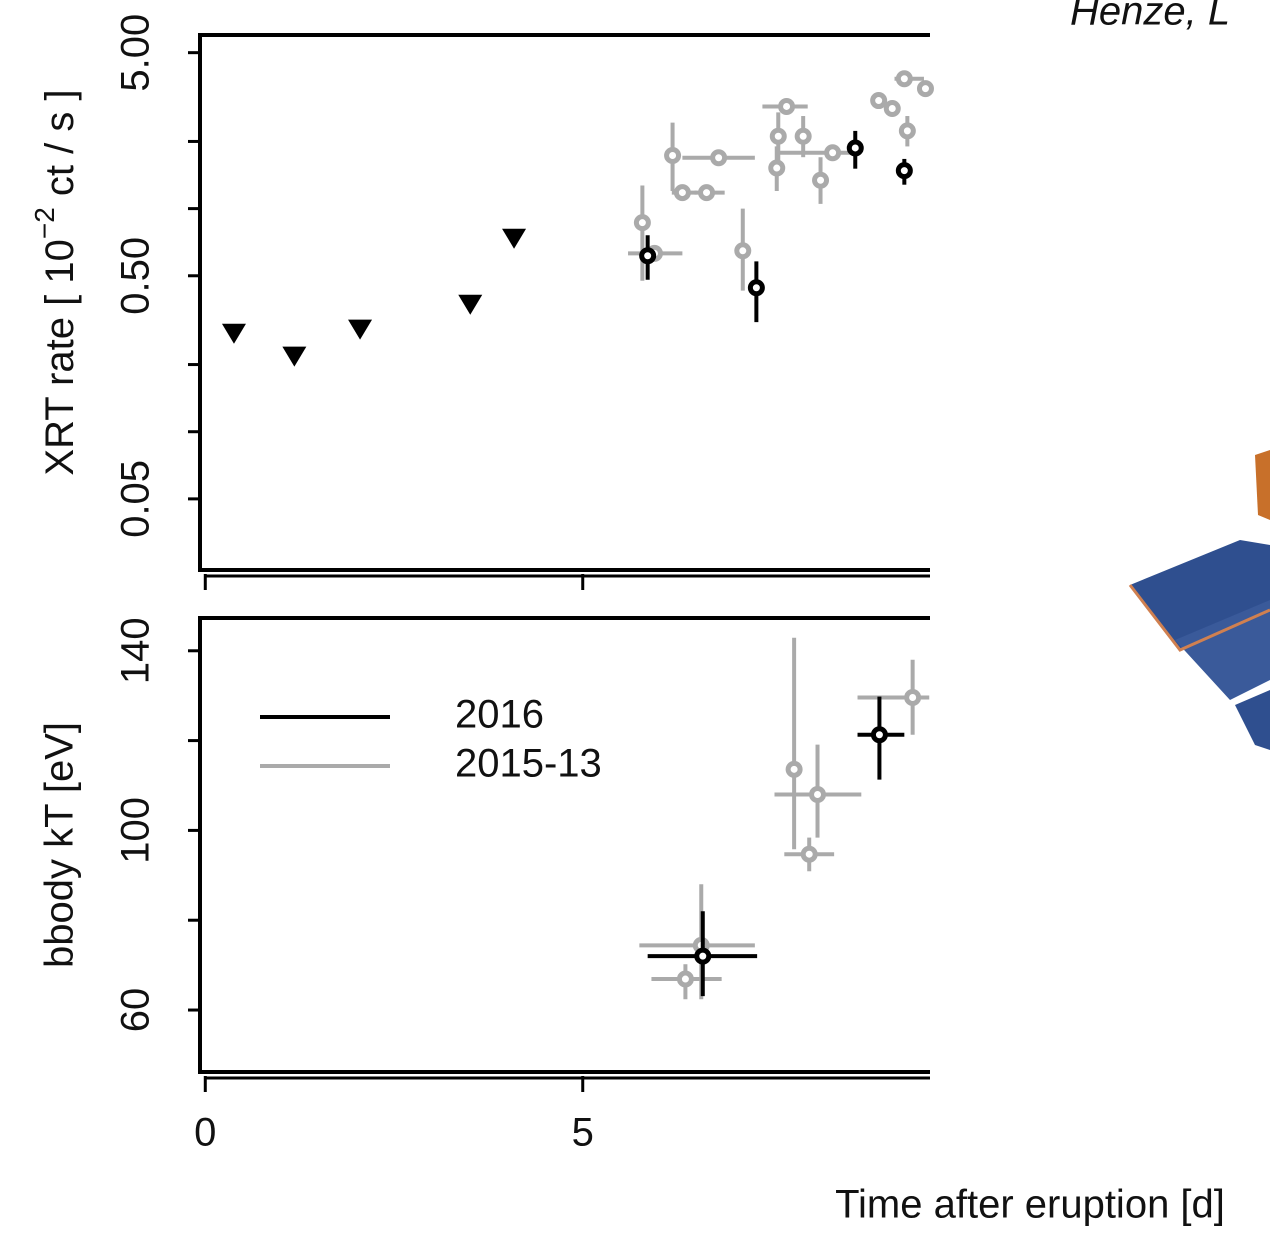  What do you see at coordinates (60, 148) in the screenshot?
I see `y-axis-label-part: ct / s ]` at bounding box center [60, 148].